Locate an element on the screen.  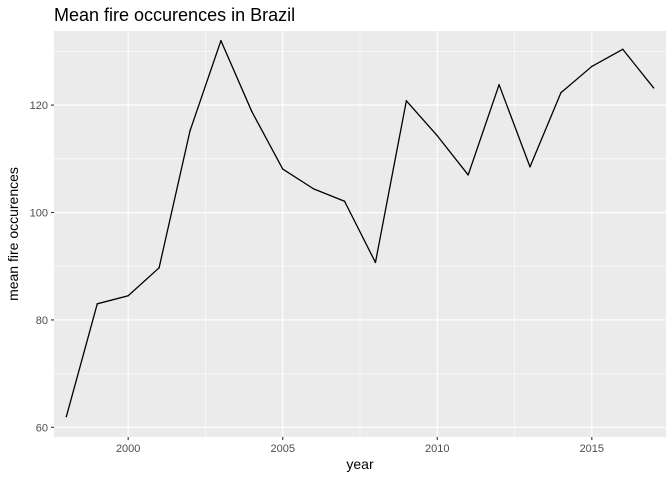
x-tick-label: 2000 is located at coordinates (128, 449).